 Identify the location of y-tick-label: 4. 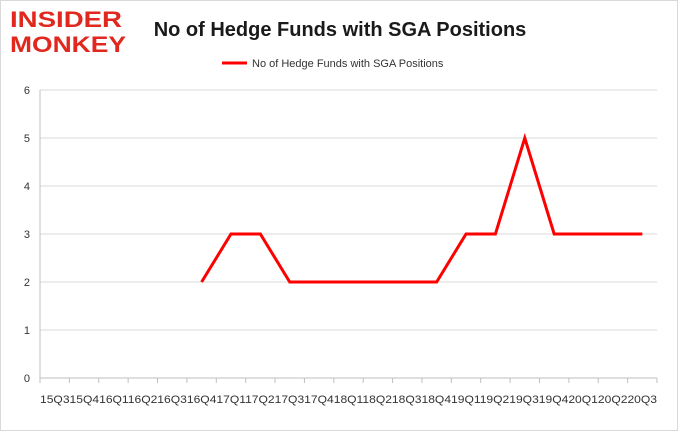
(27, 187).